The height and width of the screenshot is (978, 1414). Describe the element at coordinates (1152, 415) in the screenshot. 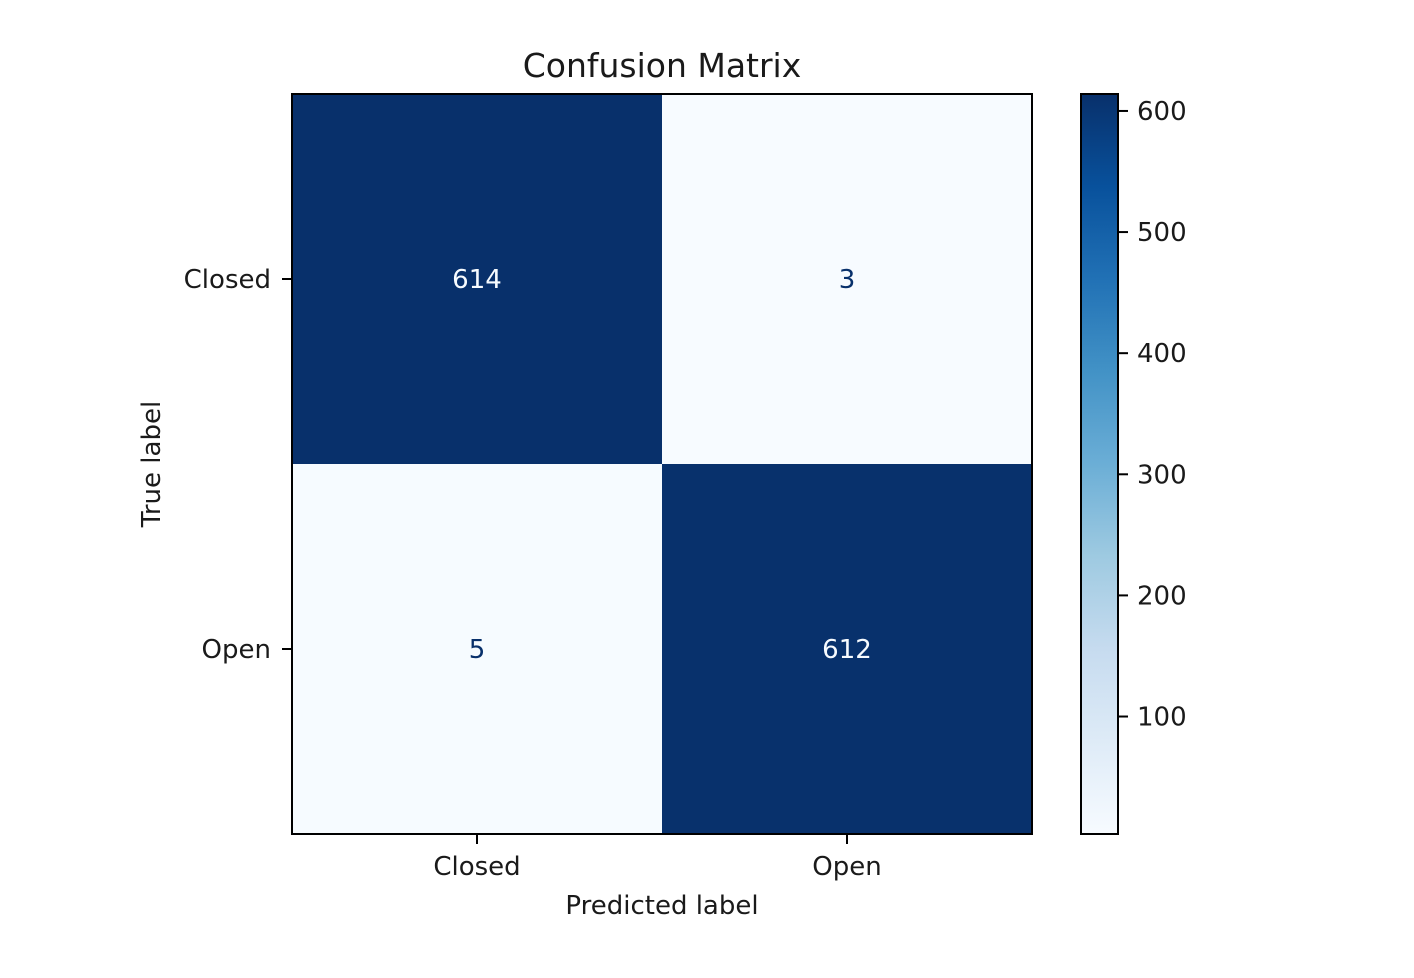

I see `colorbar-axis: 100 200 300 400 500 600` at that location.